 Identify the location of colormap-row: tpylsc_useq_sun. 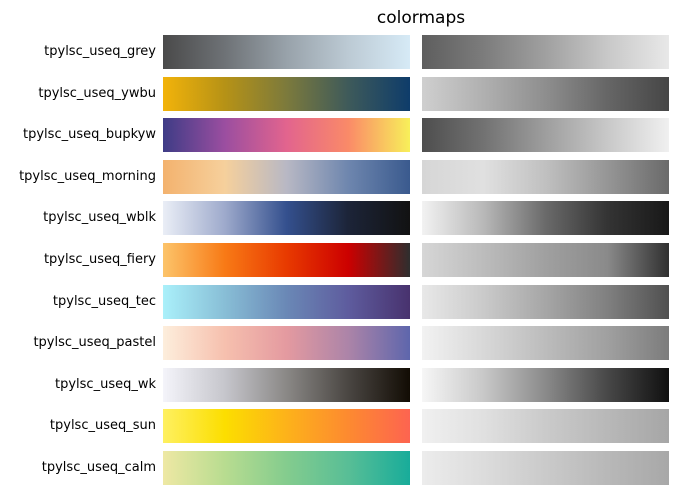
(339, 426).